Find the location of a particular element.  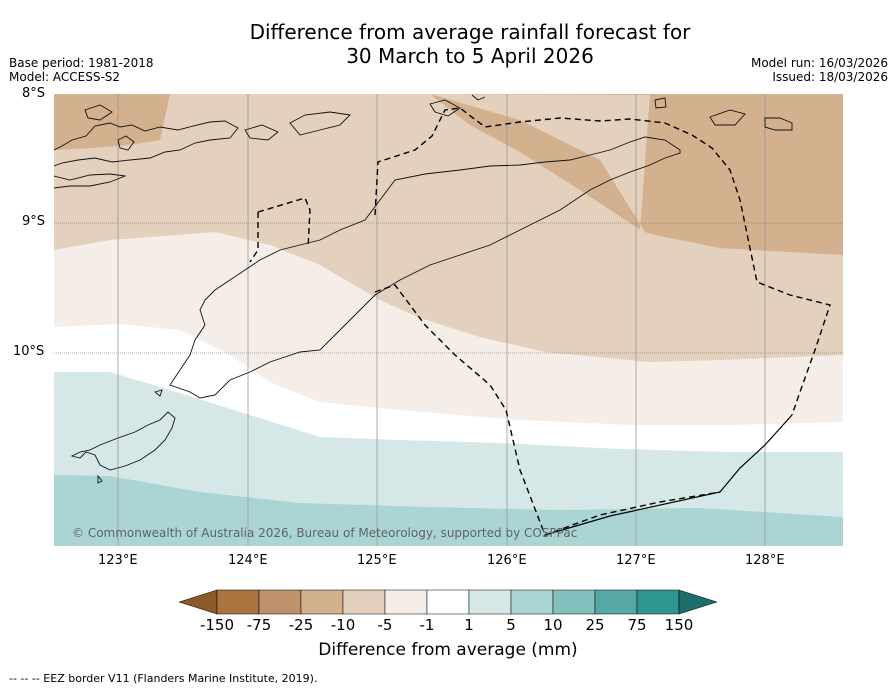

lon-label-128e: 128°E is located at coordinates (765, 560).